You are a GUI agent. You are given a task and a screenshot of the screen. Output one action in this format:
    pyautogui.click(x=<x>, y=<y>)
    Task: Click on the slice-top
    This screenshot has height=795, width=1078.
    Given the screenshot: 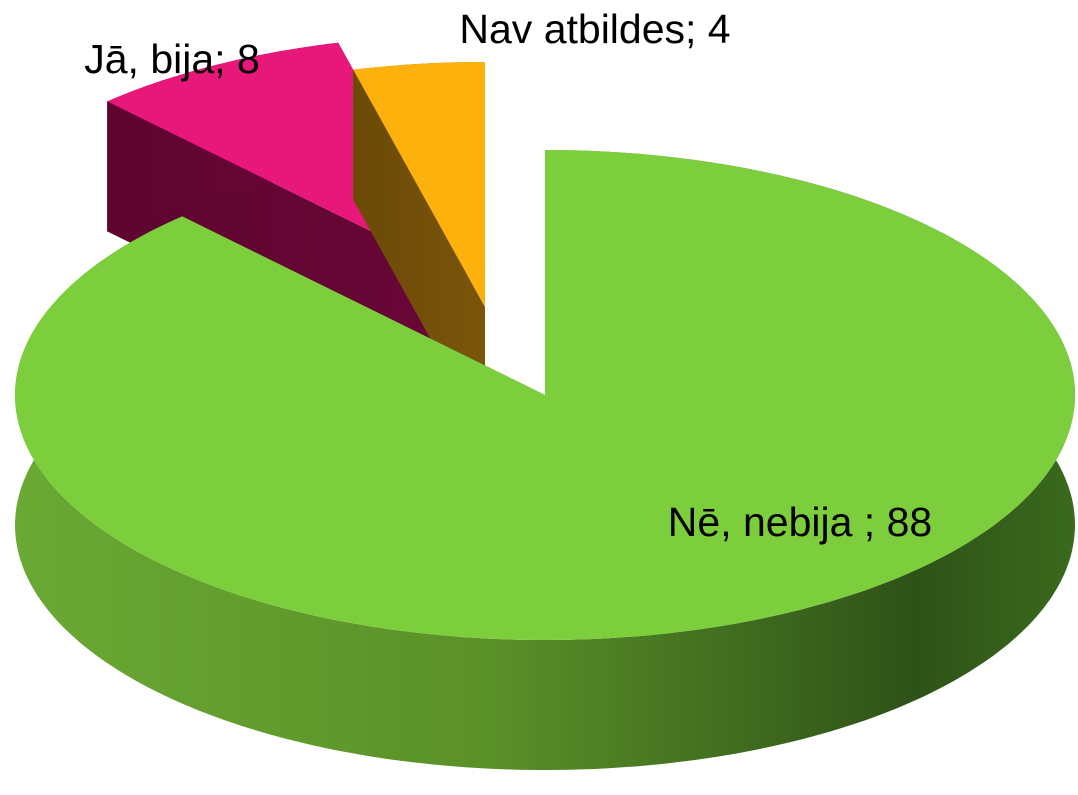 What is the action you would take?
    pyautogui.click(x=419, y=184)
    